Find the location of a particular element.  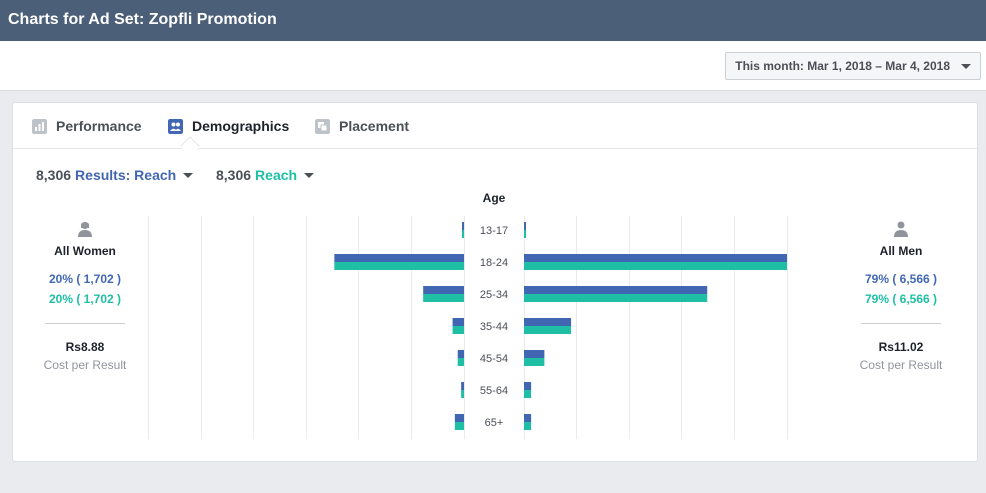

age-tick-label: 13-17 is located at coordinates (494, 231).